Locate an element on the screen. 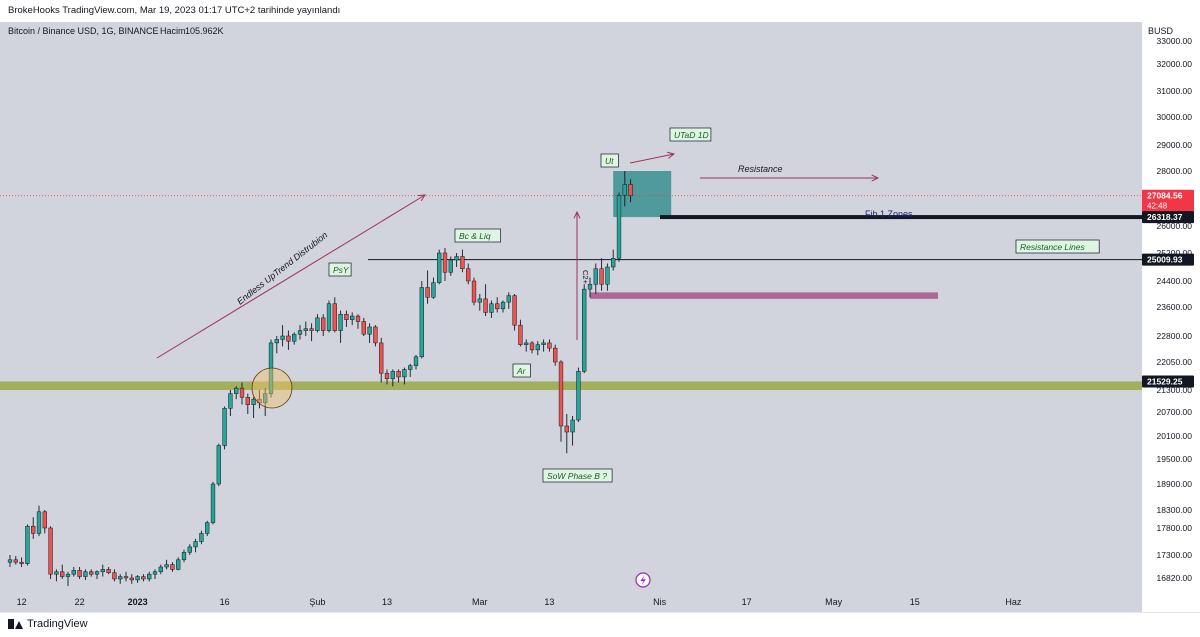  y-tick-label: 18300.00 is located at coordinates (1175, 510).